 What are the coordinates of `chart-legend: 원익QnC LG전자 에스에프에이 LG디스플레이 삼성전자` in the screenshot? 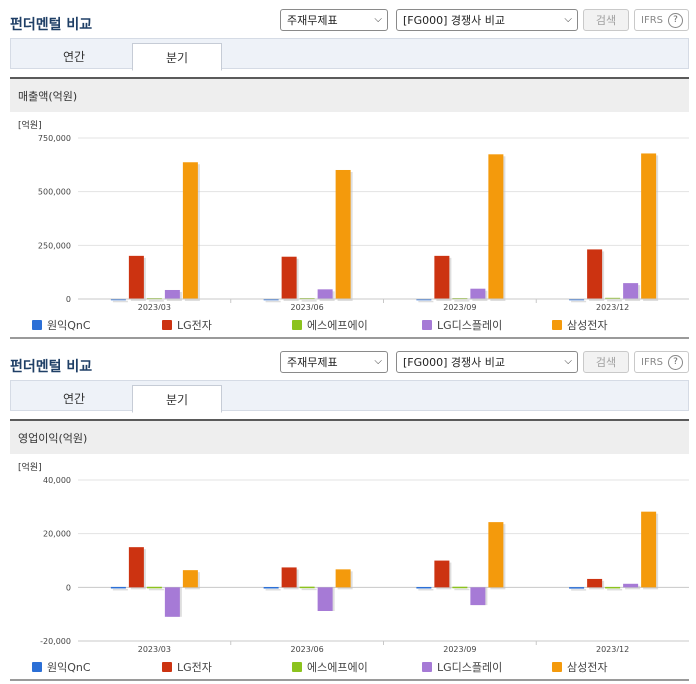 It's located at (349, 667).